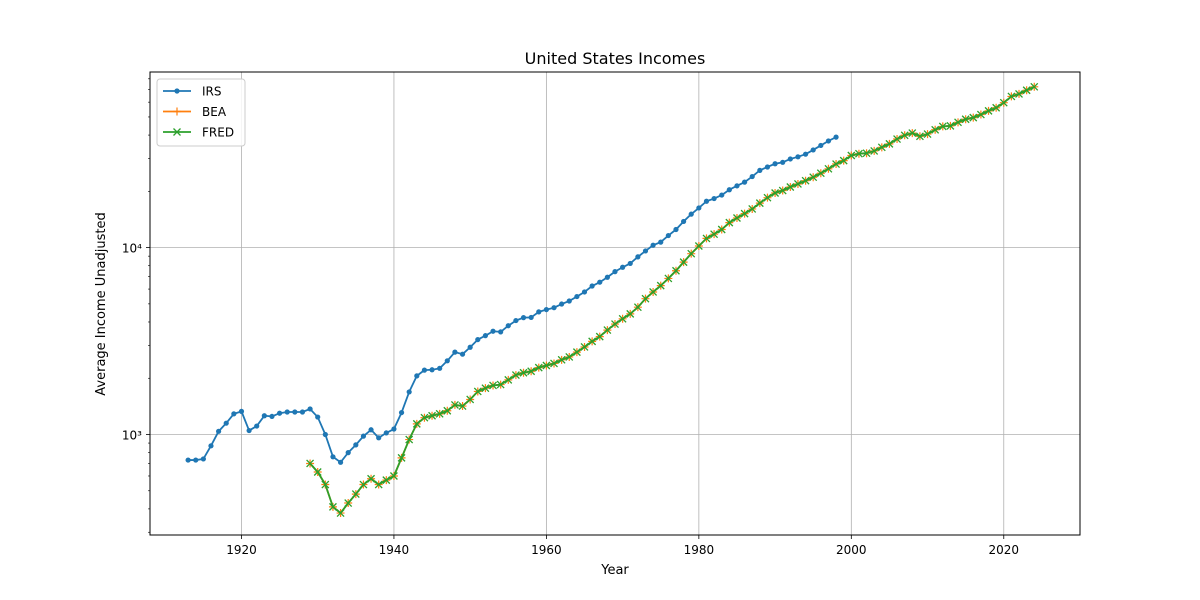  I want to click on y-tick-label: 10⁴, so click(132, 249).